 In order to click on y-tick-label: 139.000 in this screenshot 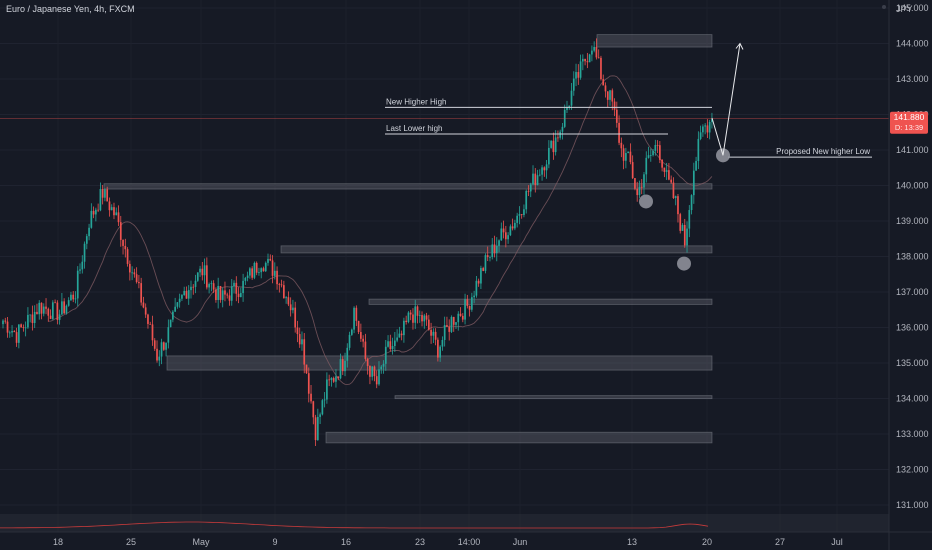, I will do `click(912, 221)`.